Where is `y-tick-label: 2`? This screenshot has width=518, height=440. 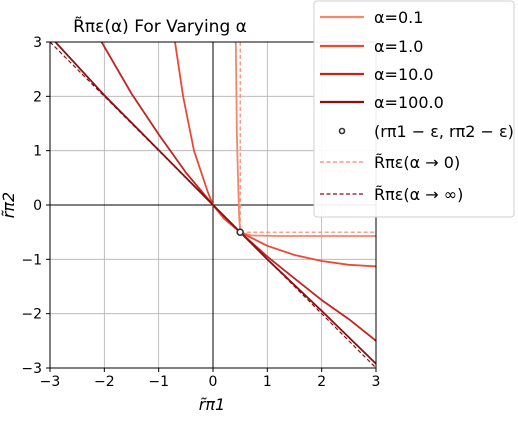
y-tick-label: 2 is located at coordinates (37, 97).